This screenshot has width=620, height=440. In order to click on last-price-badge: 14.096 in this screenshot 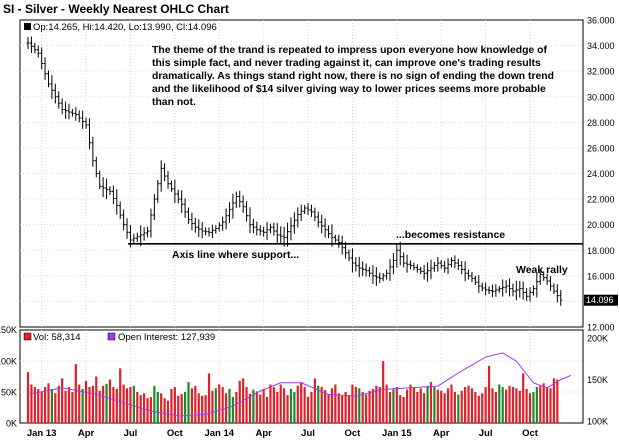, I will do `click(601, 300)`.